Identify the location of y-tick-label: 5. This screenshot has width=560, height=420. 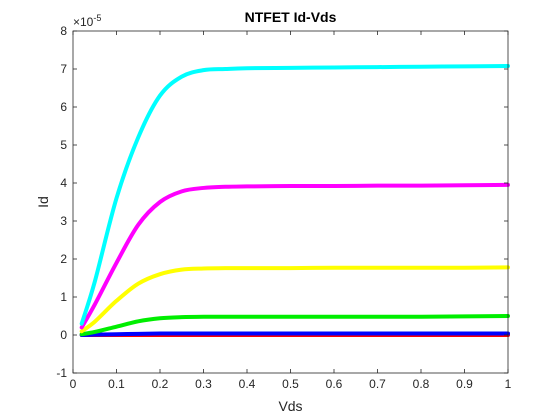
(63, 145).